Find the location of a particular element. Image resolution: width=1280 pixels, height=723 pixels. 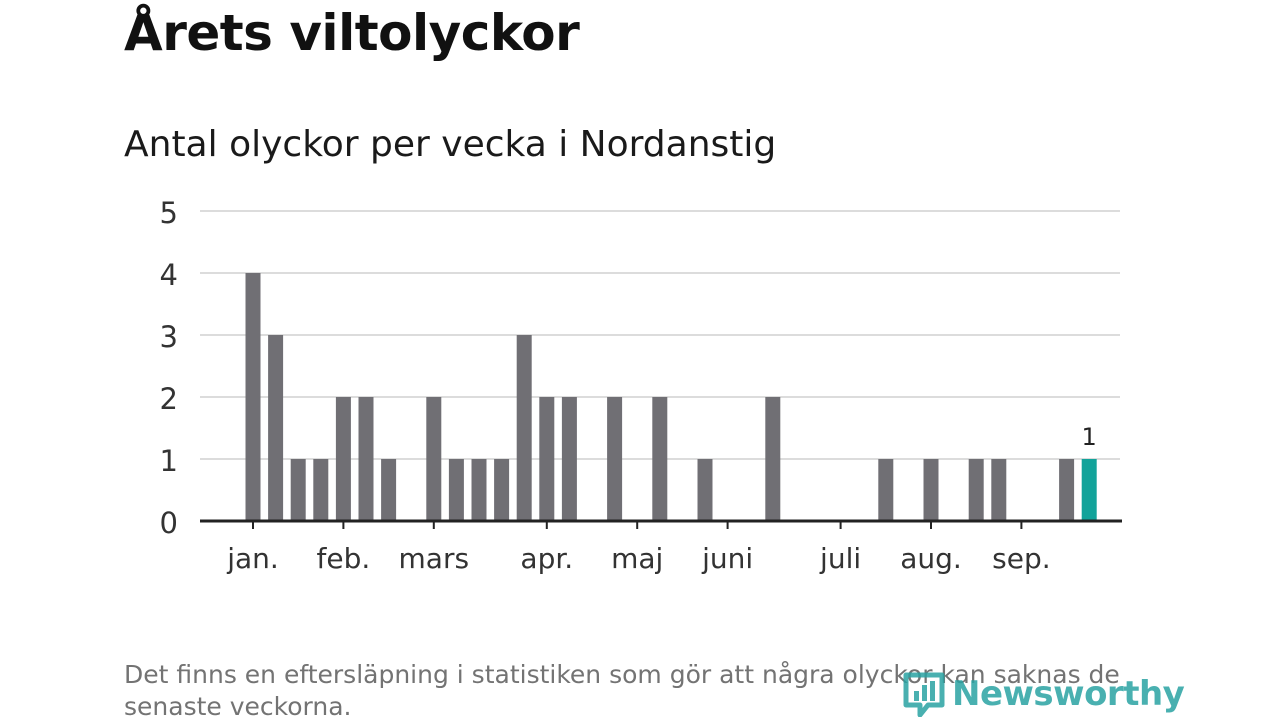

x-tick-label: sep. is located at coordinates (1021, 558).